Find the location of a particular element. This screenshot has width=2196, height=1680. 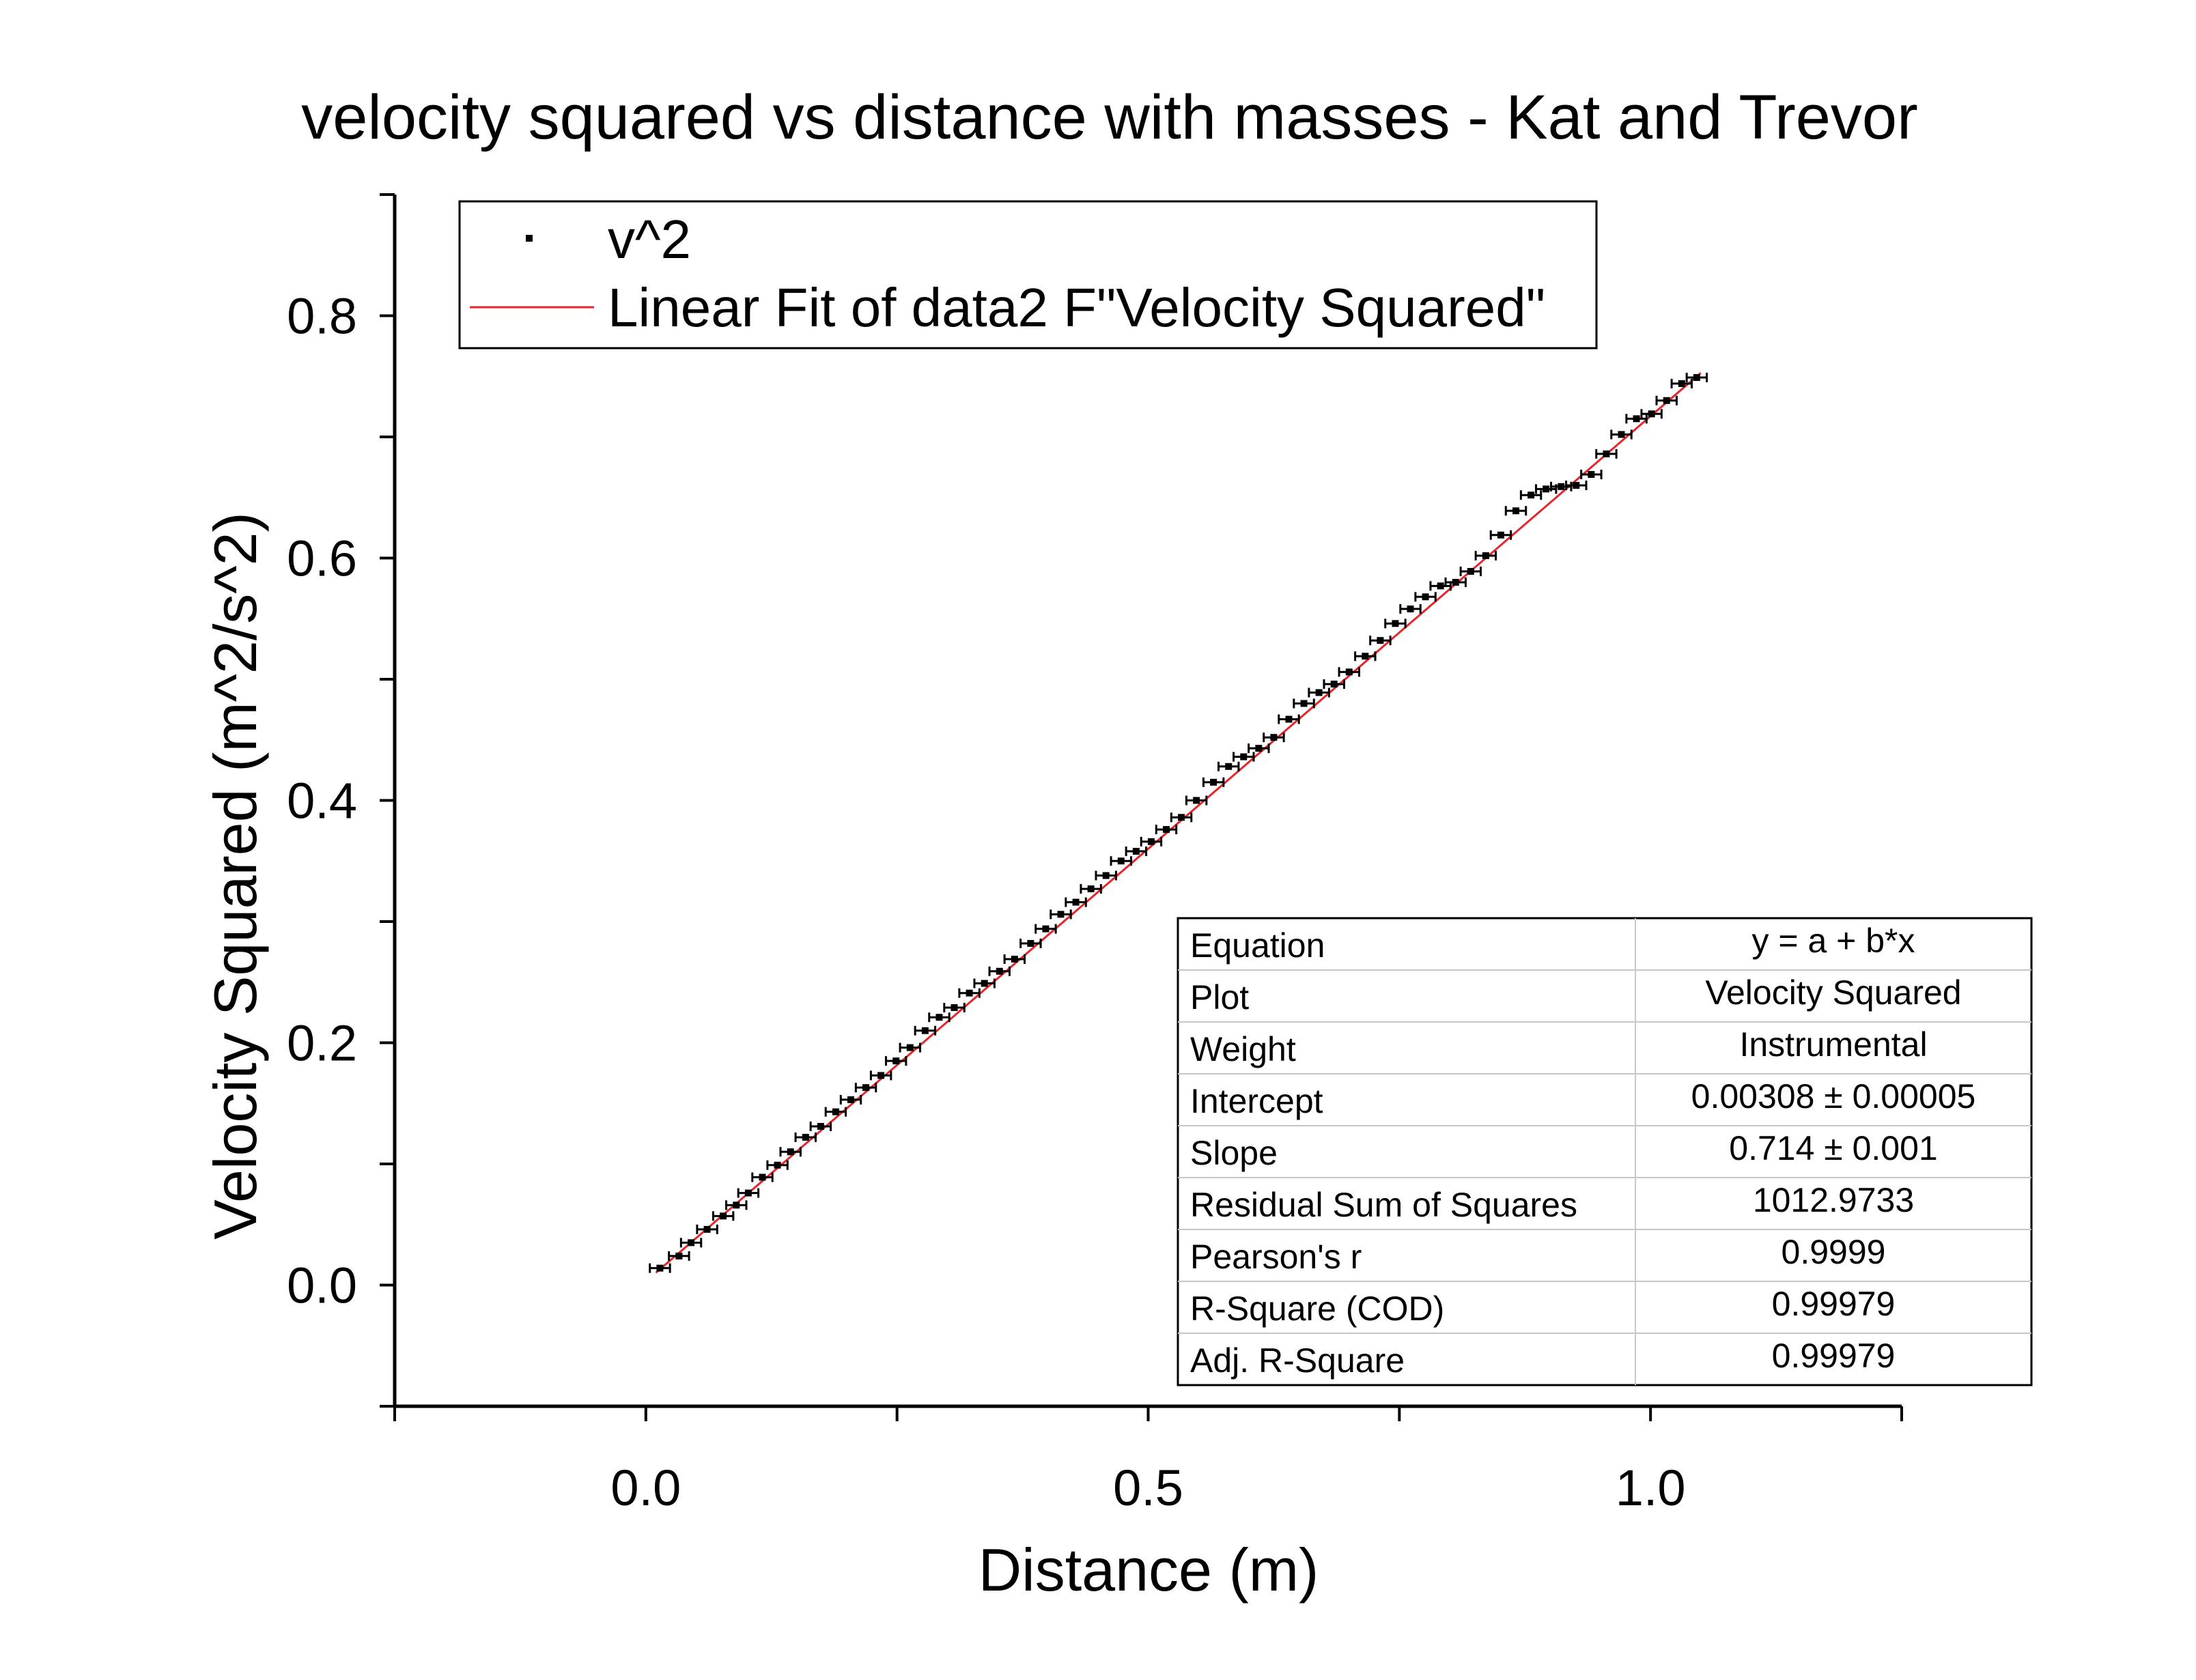

y-tick-label: 0.4 is located at coordinates (322, 801).